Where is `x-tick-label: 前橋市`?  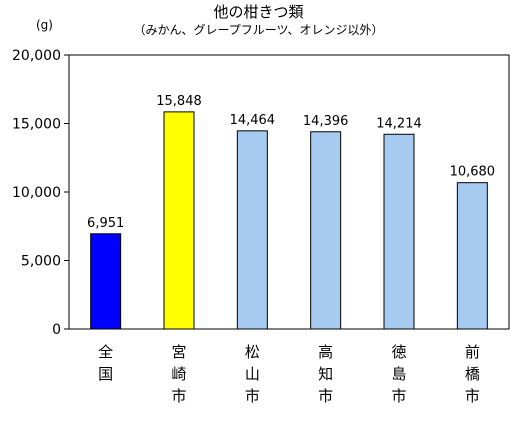
x-tick-label: 前橋市 is located at coordinates (472, 374).